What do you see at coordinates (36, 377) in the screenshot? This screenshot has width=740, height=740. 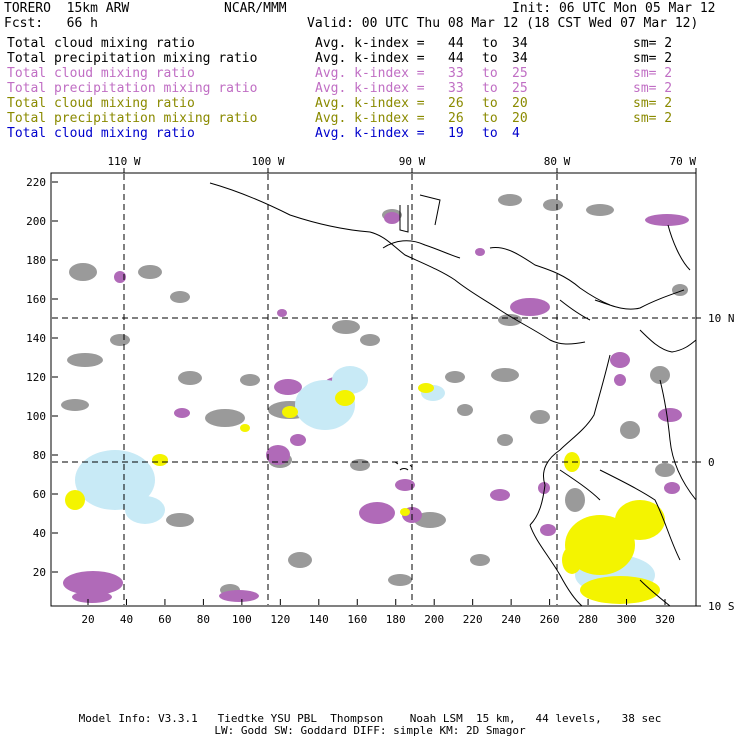 I see `y-tick-label: 120` at bounding box center [36, 377].